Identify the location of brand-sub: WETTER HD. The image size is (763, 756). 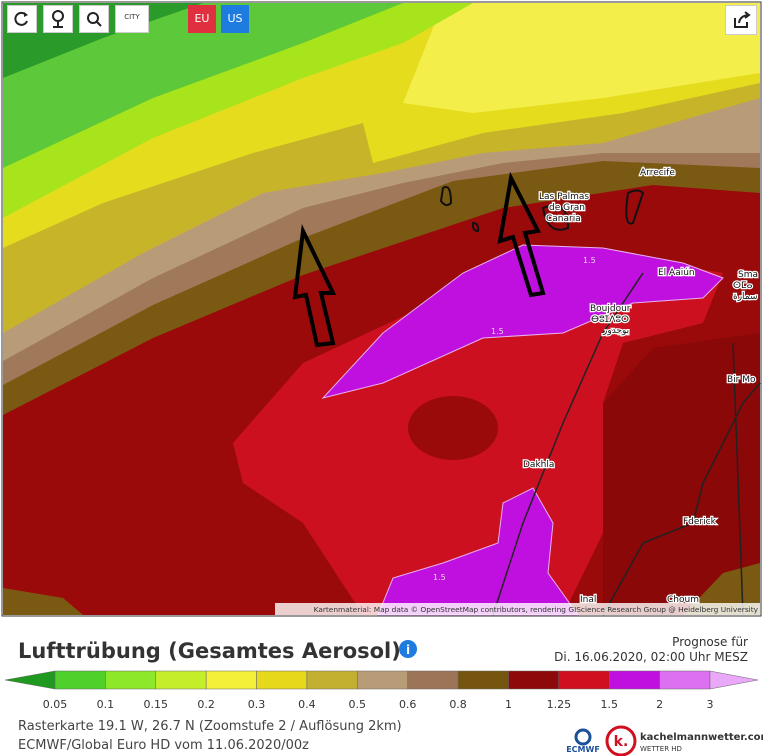
(661, 749).